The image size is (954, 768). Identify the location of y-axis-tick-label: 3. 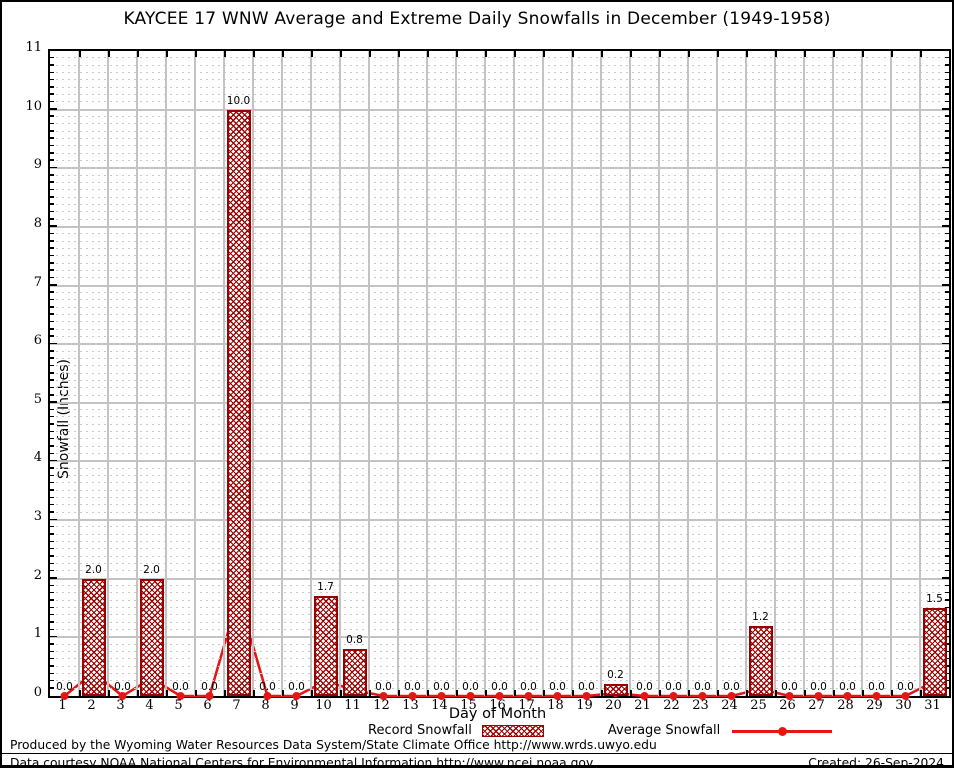
(37, 517).